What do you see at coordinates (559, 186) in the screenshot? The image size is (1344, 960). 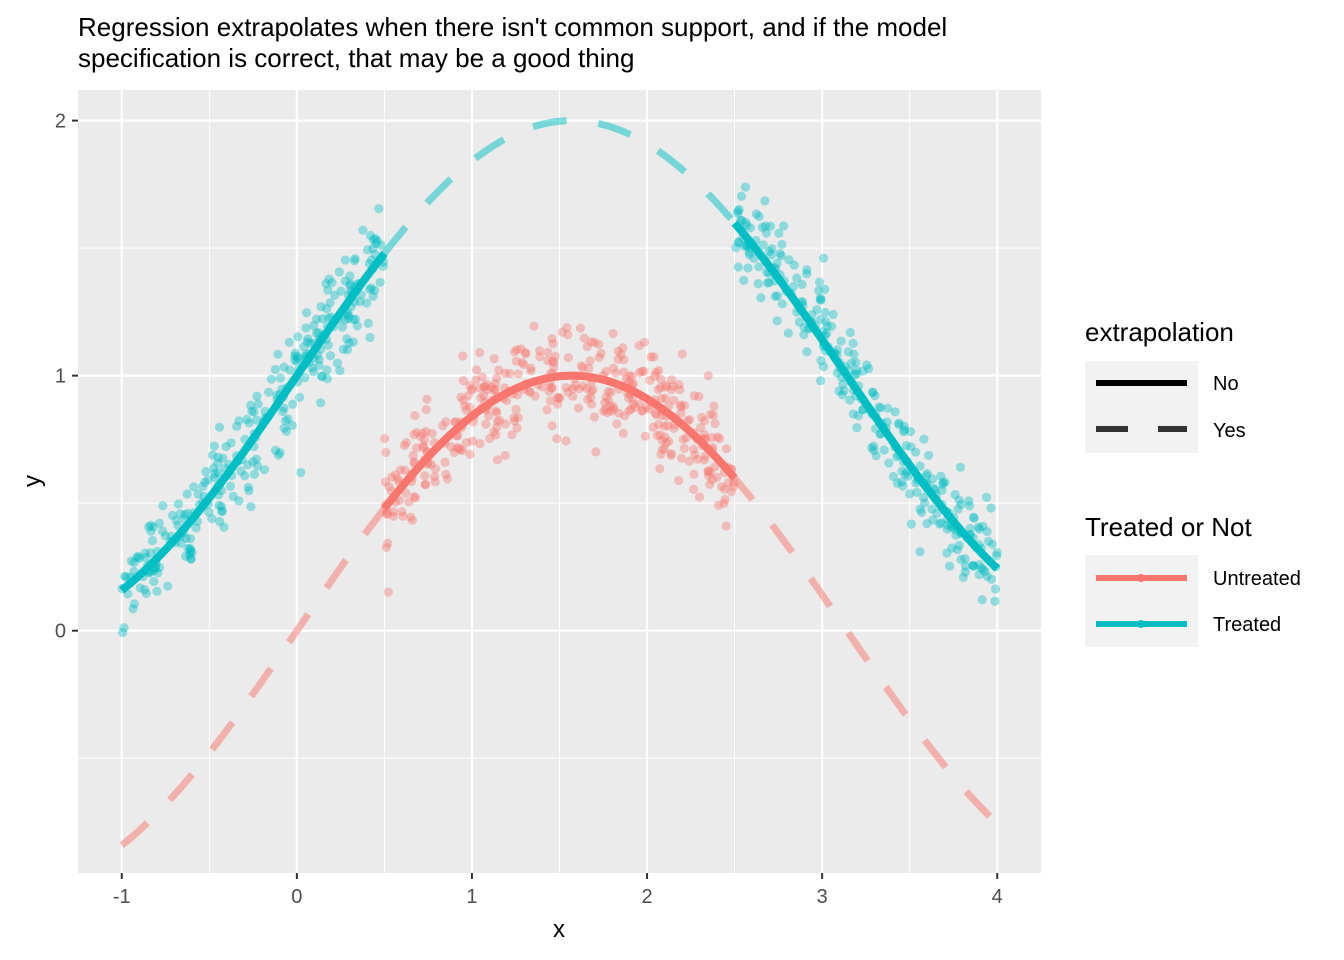 I see `fit-line-treated-extrapolated` at bounding box center [559, 186].